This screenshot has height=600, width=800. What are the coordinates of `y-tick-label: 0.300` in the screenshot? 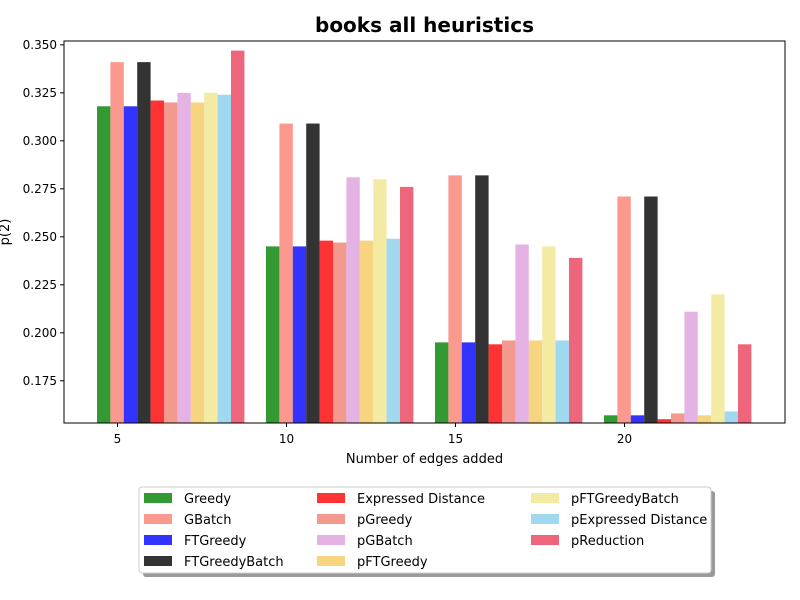 It's located at (40, 141).